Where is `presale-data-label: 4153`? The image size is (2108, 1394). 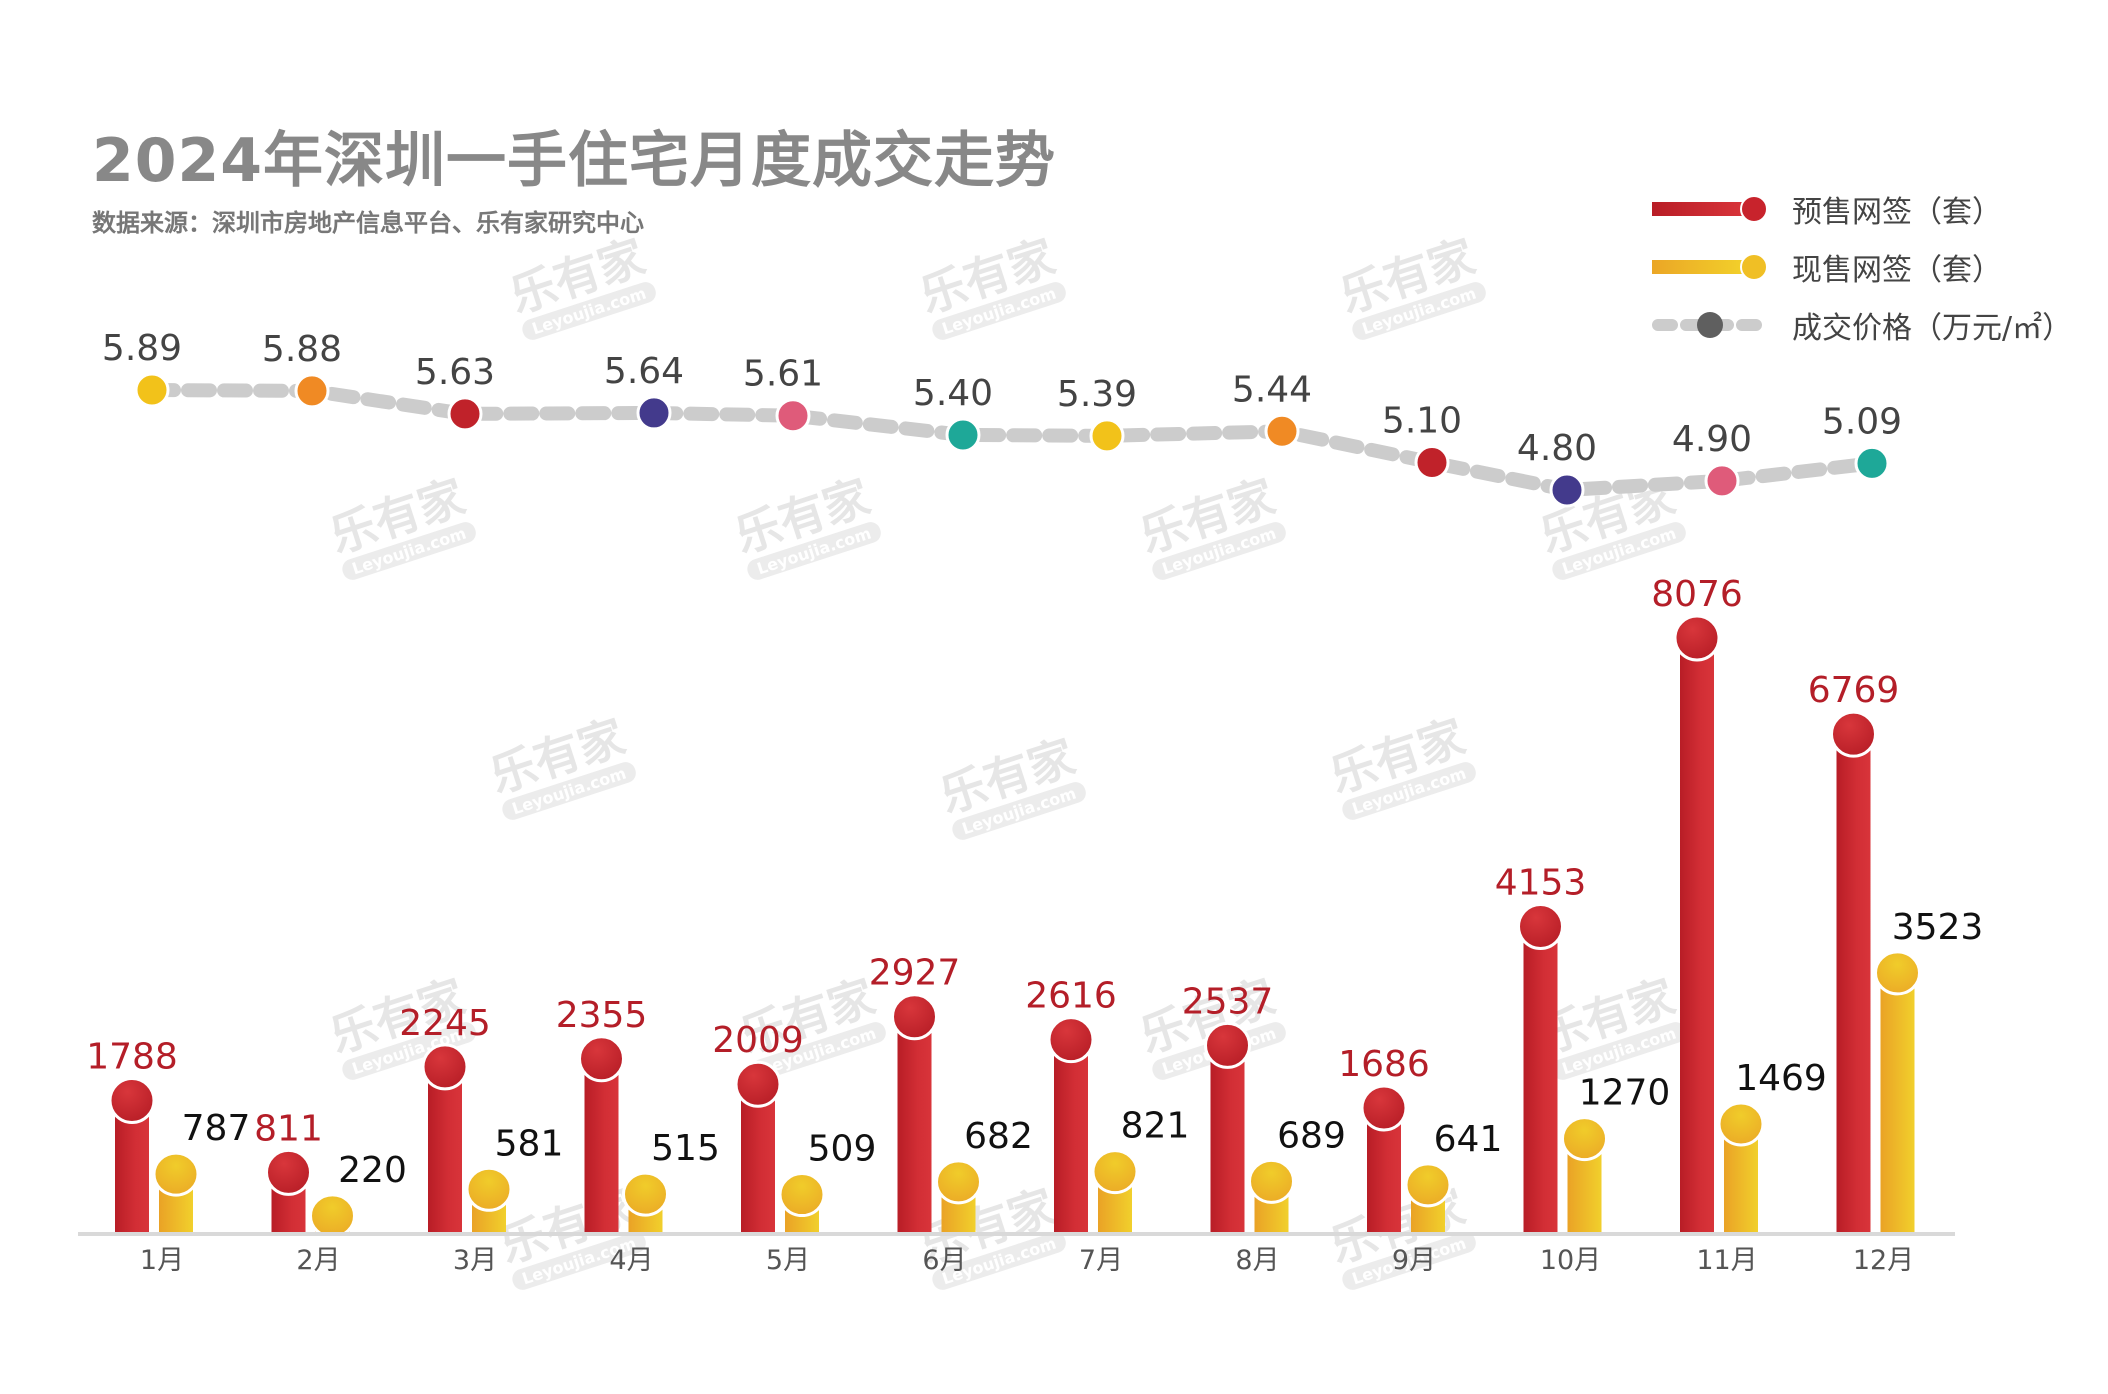
presale-data-label: 4153 is located at coordinates (1541, 883).